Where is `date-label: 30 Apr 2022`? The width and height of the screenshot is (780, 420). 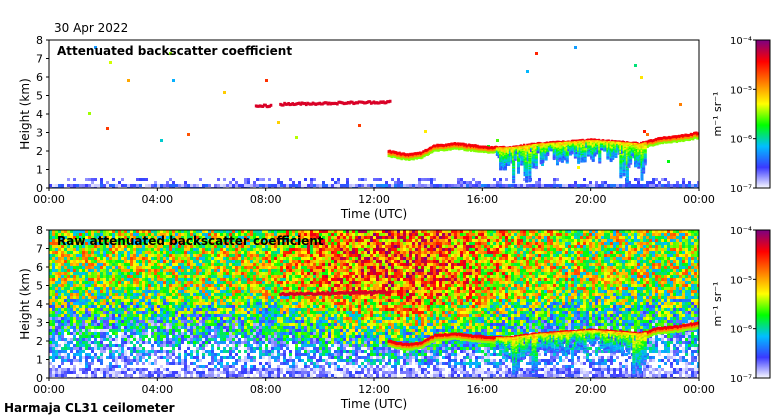 date-label: 30 Apr 2022 is located at coordinates (91, 28).